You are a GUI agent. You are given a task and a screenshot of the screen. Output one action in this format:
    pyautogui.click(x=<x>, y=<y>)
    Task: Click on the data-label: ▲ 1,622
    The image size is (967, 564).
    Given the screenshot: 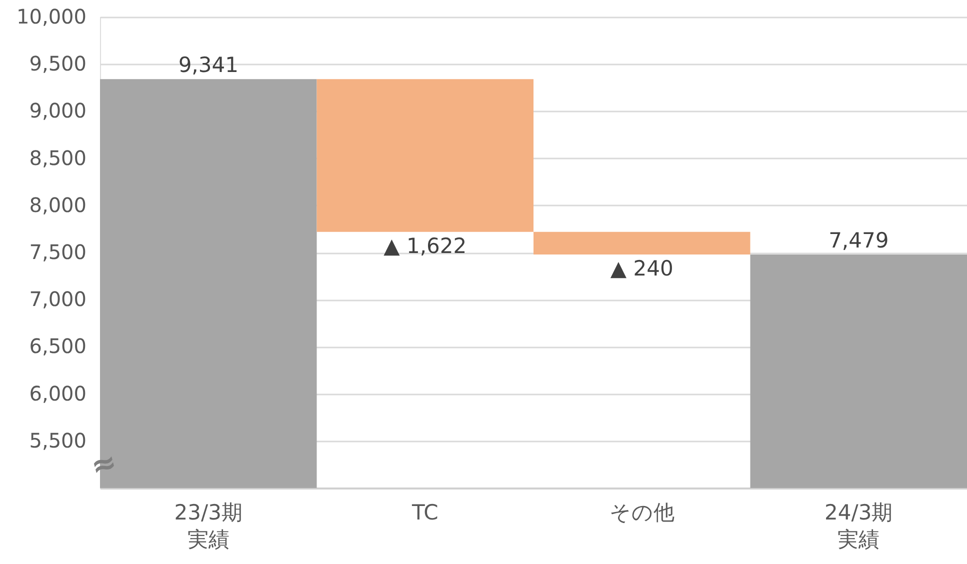 What is the action you would take?
    pyautogui.click(x=425, y=246)
    